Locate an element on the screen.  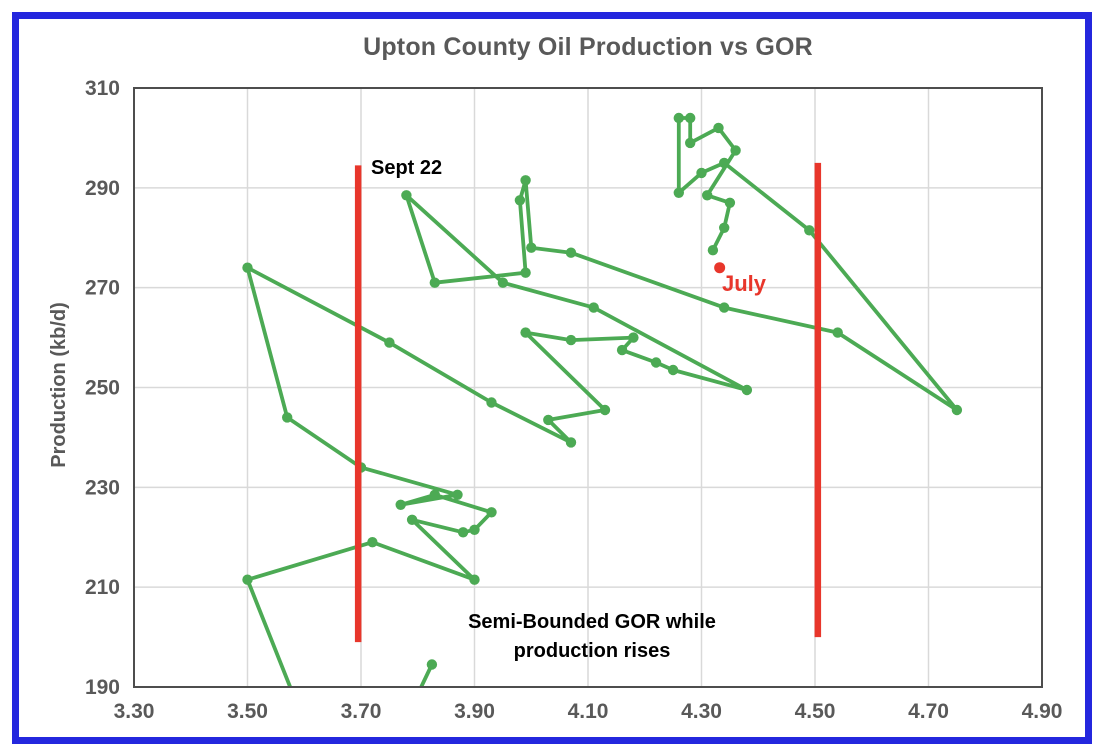
x-tick-label: 3.50 is located at coordinates (247, 711).